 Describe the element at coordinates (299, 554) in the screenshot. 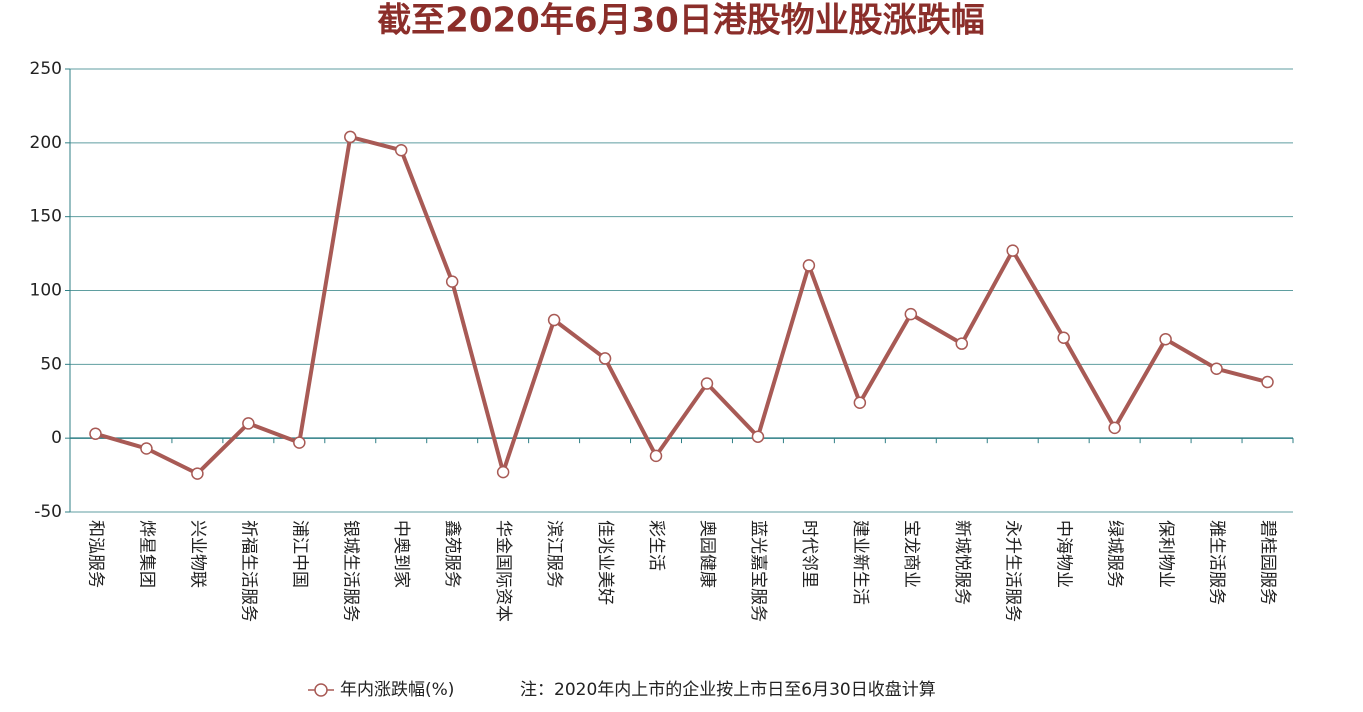

I see `x-tick-label: 浦江中国` at that location.